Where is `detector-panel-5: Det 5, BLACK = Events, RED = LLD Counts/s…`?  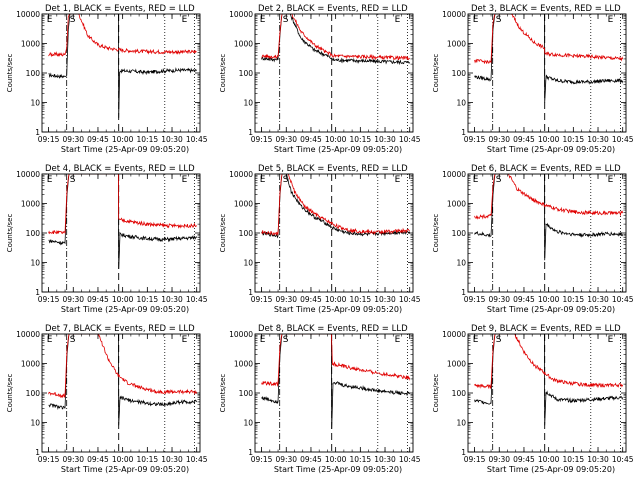
detector-panel-5: Det 5, BLACK = Events, RED = LLD Counts/s… is located at coordinates (320, 239).